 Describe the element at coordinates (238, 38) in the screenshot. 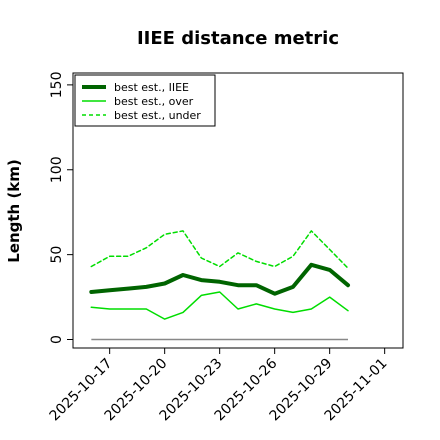

I see `chart-title: IIEE distance metric` at that location.